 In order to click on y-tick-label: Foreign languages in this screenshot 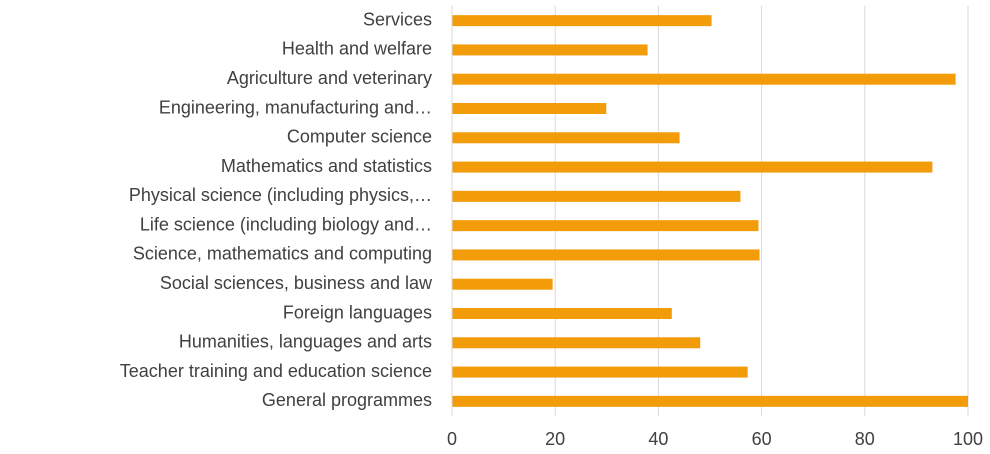, I will do `click(357, 312)`.